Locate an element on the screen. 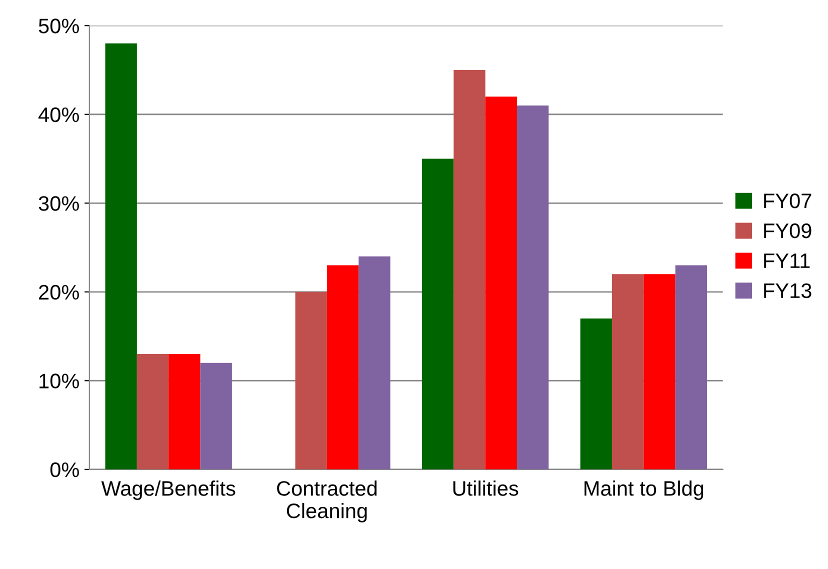 Image resolution: width=828 pixels, height=569 pixels. legend-label: FY09 is located at coordinates (788, 230).